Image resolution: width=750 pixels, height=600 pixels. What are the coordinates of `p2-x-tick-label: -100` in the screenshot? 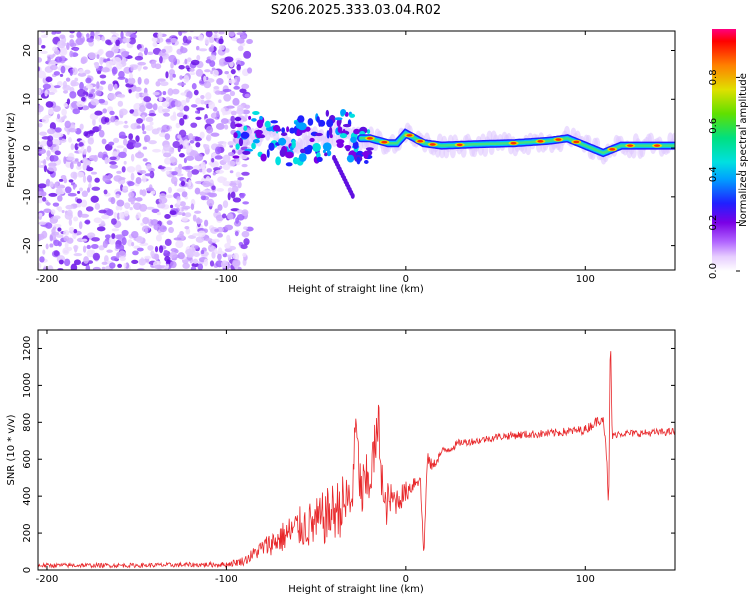 It's located at (226, 579).